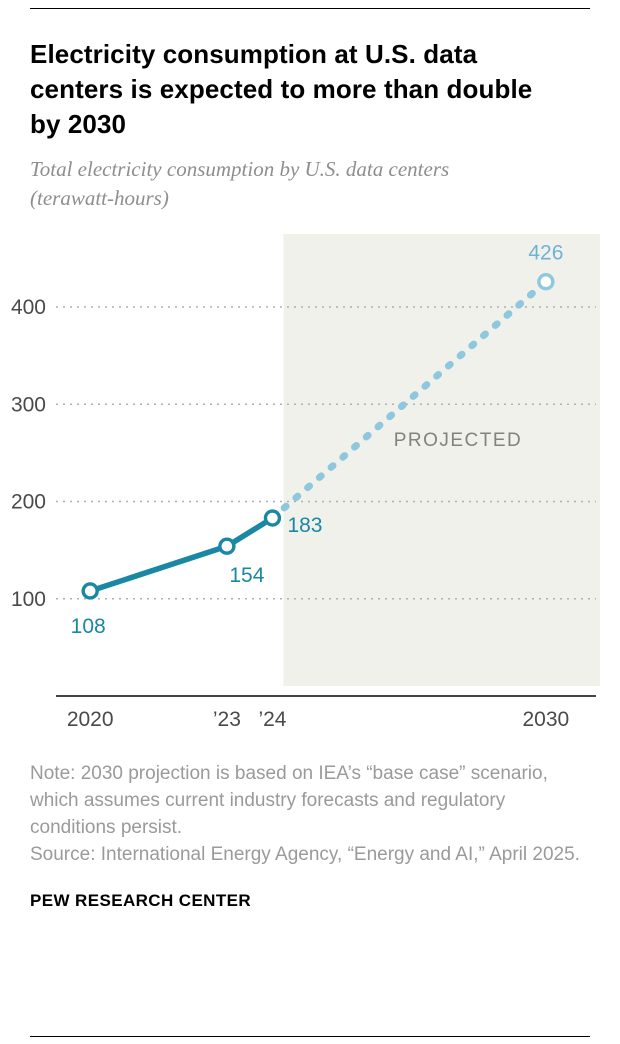 Image resolution: width=620 pixels, height=1044 pixels. I want to click on data-label: 183, so click(304, 525).